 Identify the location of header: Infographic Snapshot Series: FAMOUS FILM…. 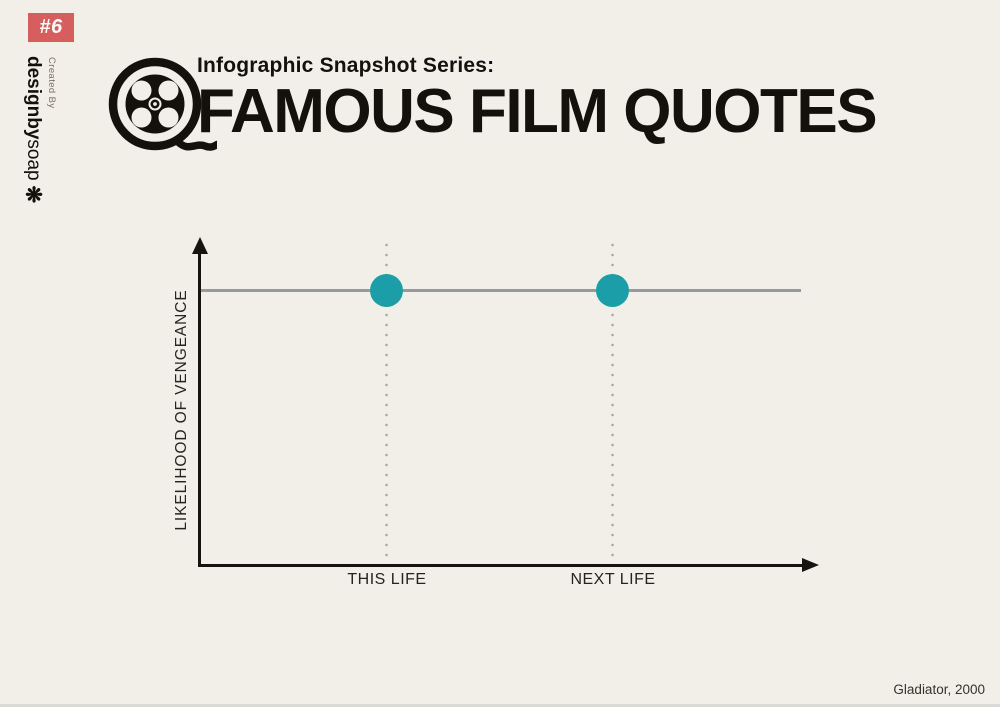
(537, 100).